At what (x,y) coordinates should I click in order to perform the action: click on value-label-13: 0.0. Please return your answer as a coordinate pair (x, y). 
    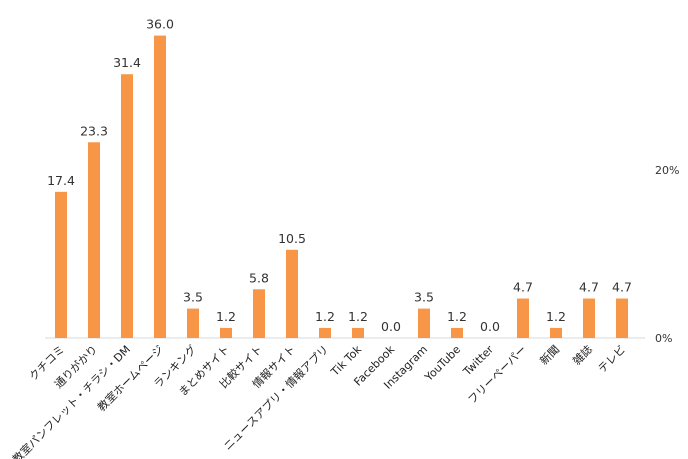
    Looking at the image, I should click on (490, 326).